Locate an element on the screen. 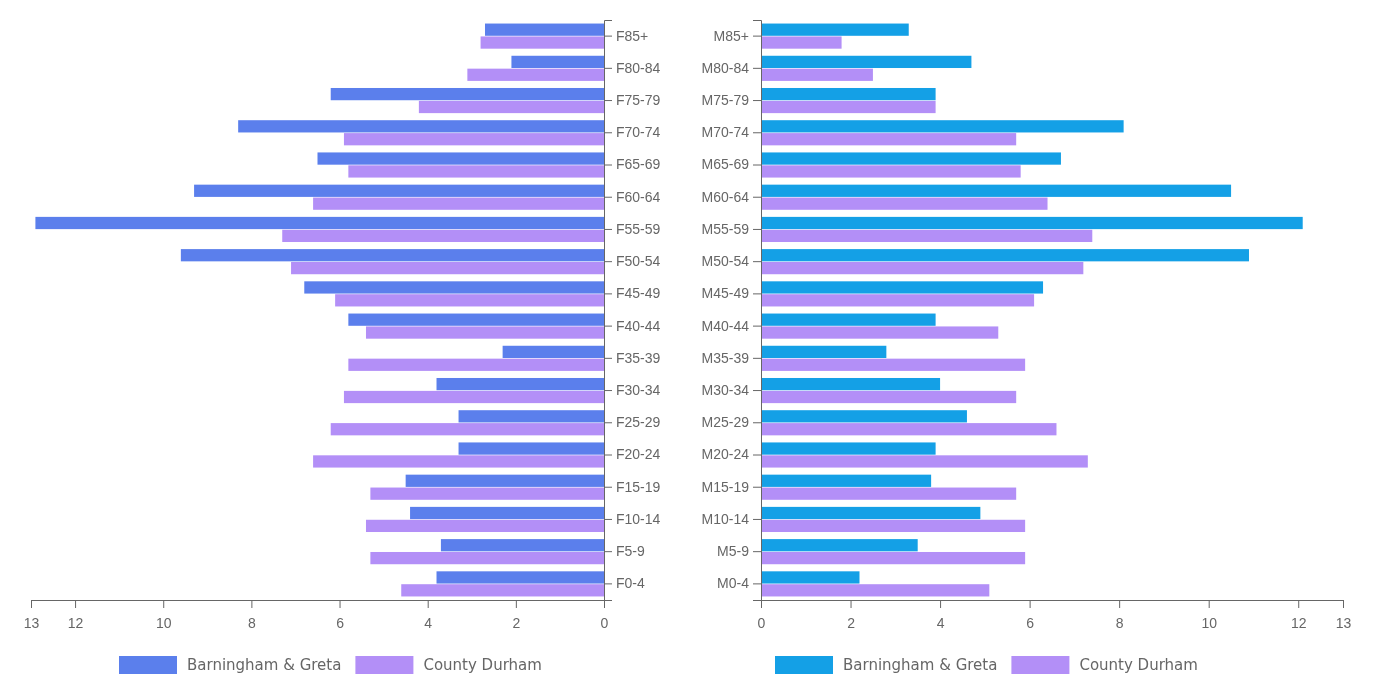  y-tick-label: F15-19 is located at coordinates (638, 486).